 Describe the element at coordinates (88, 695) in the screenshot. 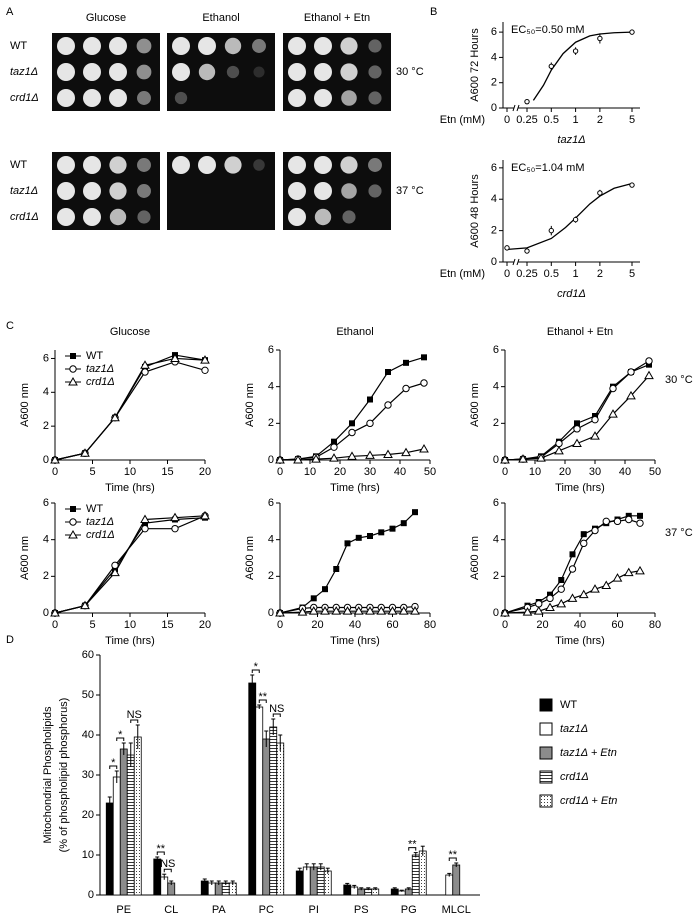

I see `y-tick-label: 50` at that location.